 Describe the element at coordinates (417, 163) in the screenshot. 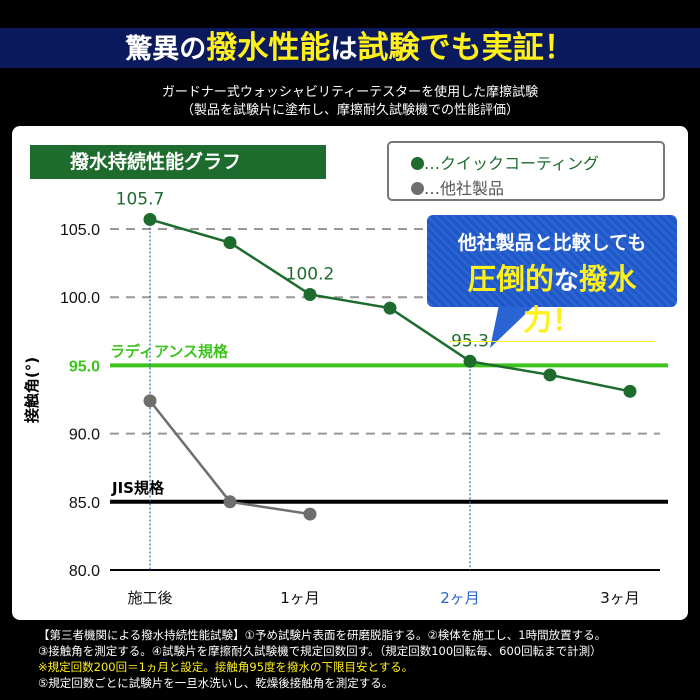

I see `green-dot-icon` at that location.